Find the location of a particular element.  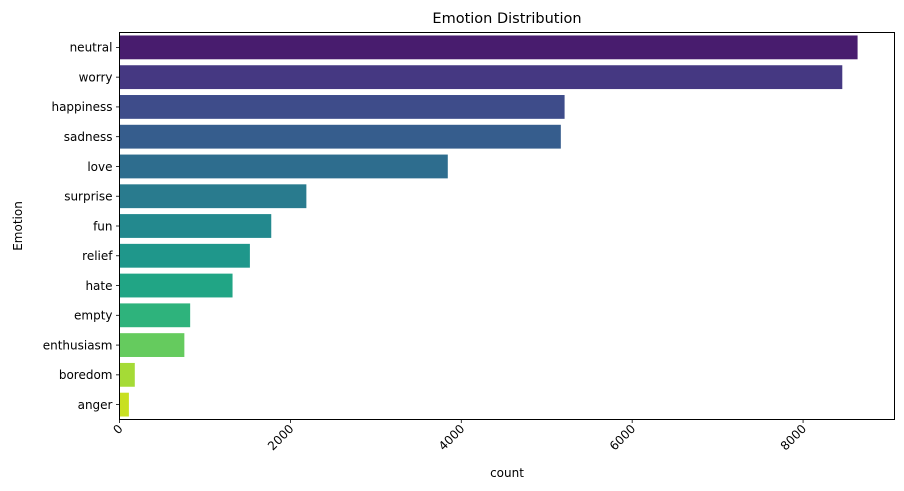

bar-anger is located at coordinates (124, 404).